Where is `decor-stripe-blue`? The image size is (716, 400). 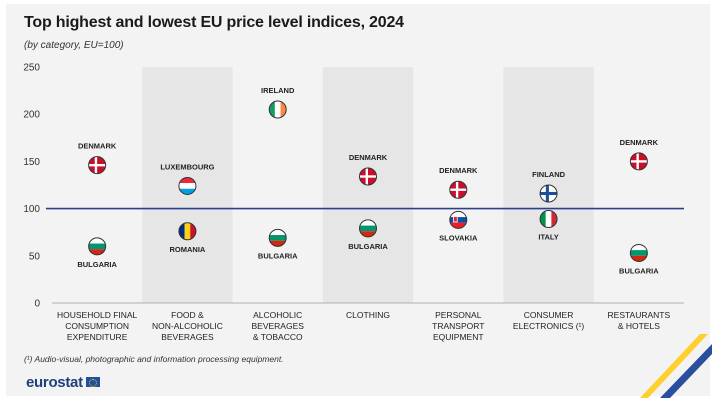
decor-stripe-blue is located at coordinates (686, 371).